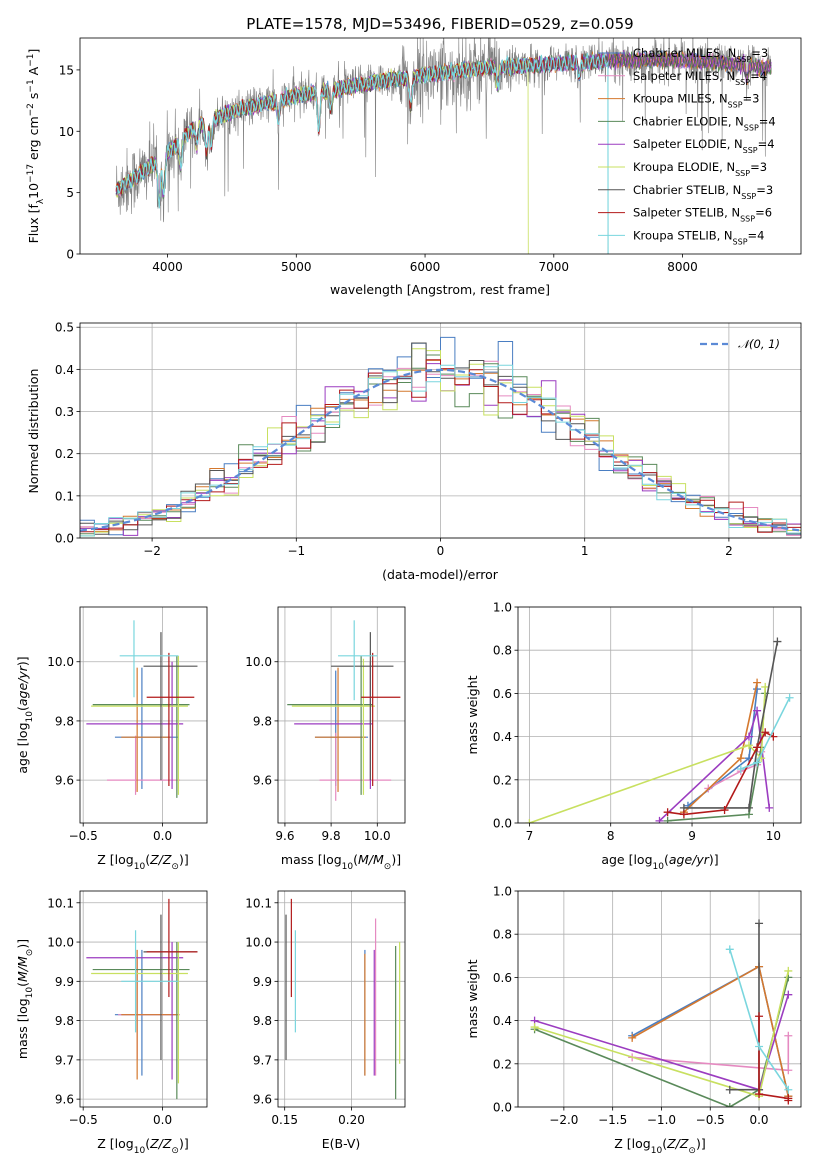 The width and height of the screenshot is (819, 1170). I want to click on axis-label: Flux [fλ10−17 erg cm−2 s−1 A−1], so click(36, 146).